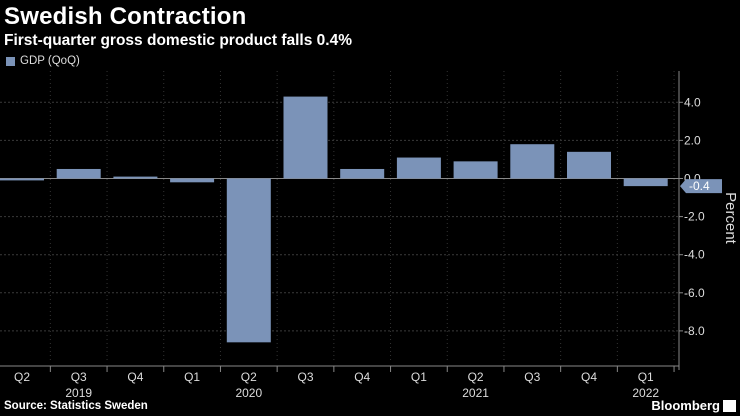  I want to click on last-value-badge, so click(701, 186).